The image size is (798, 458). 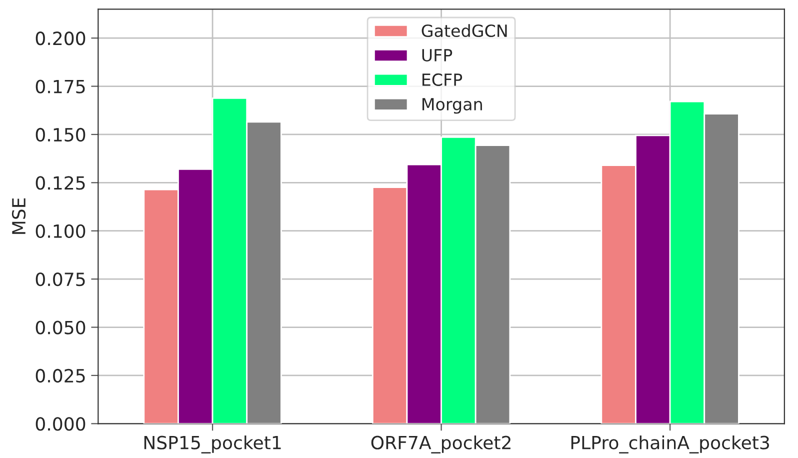 What do you see at coordinates (670, 444) in the screenshot?
I see `x-tick-label: PLPro_chainA_pocket3` at bounding box center [670, 444].